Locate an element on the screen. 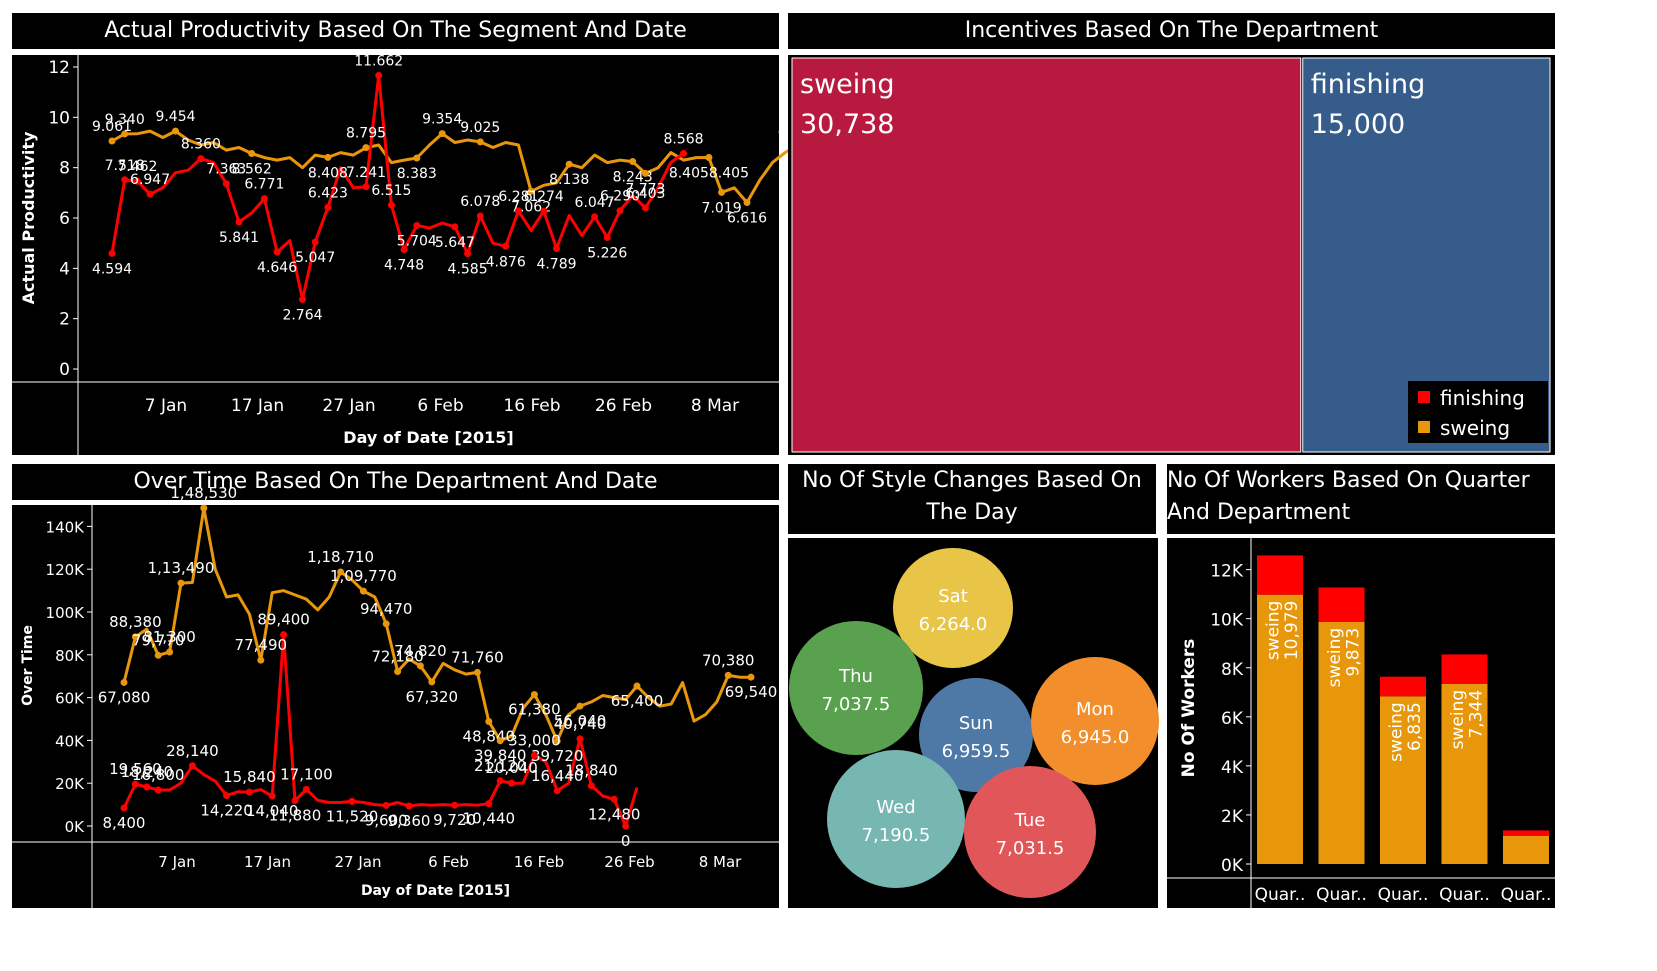  data-label: 17,100 is located at coordinates (306, 774).